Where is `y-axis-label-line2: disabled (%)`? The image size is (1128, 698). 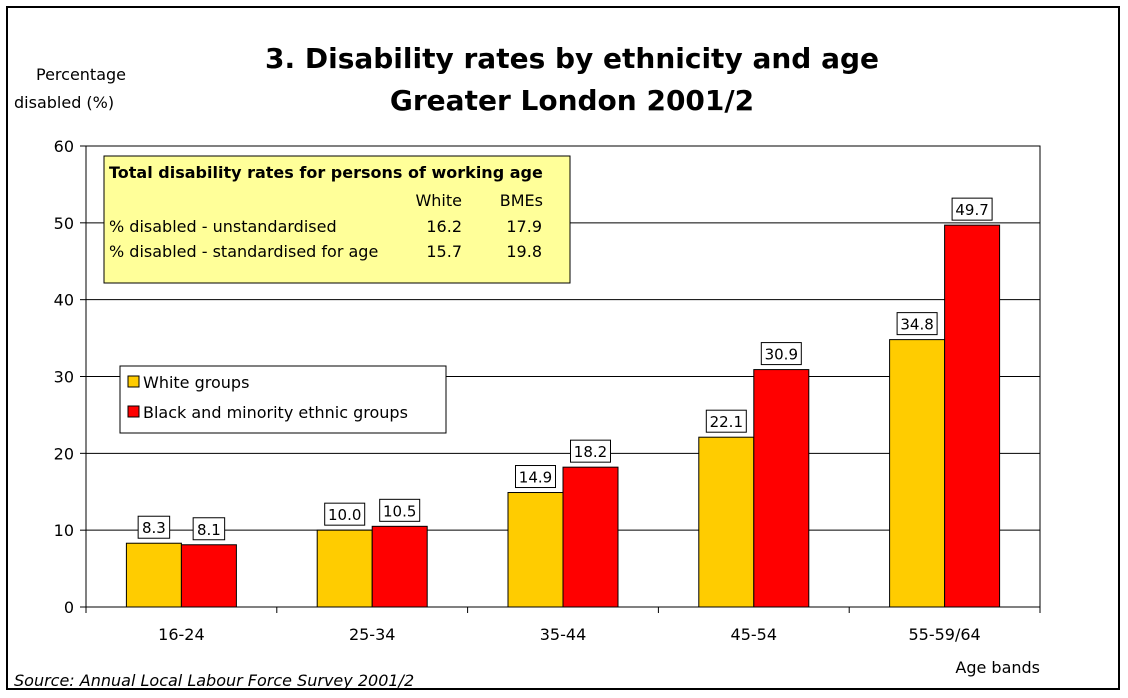 y-axis-label-line2: disabled (%) is located at coordinates (64, 102).